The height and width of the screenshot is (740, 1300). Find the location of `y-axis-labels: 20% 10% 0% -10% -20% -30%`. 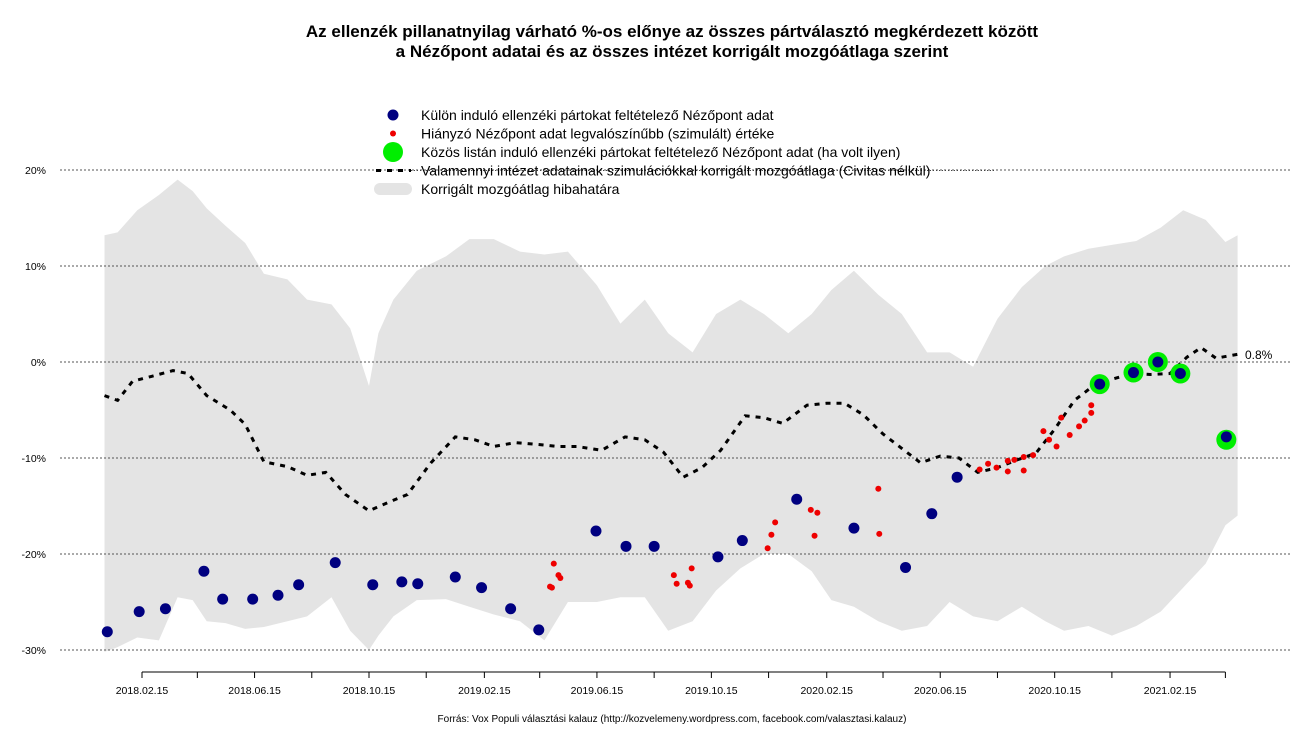

y-axis-labels: 20% 10% 0% -10% -20% -30% is located at coordinates (33, 411).